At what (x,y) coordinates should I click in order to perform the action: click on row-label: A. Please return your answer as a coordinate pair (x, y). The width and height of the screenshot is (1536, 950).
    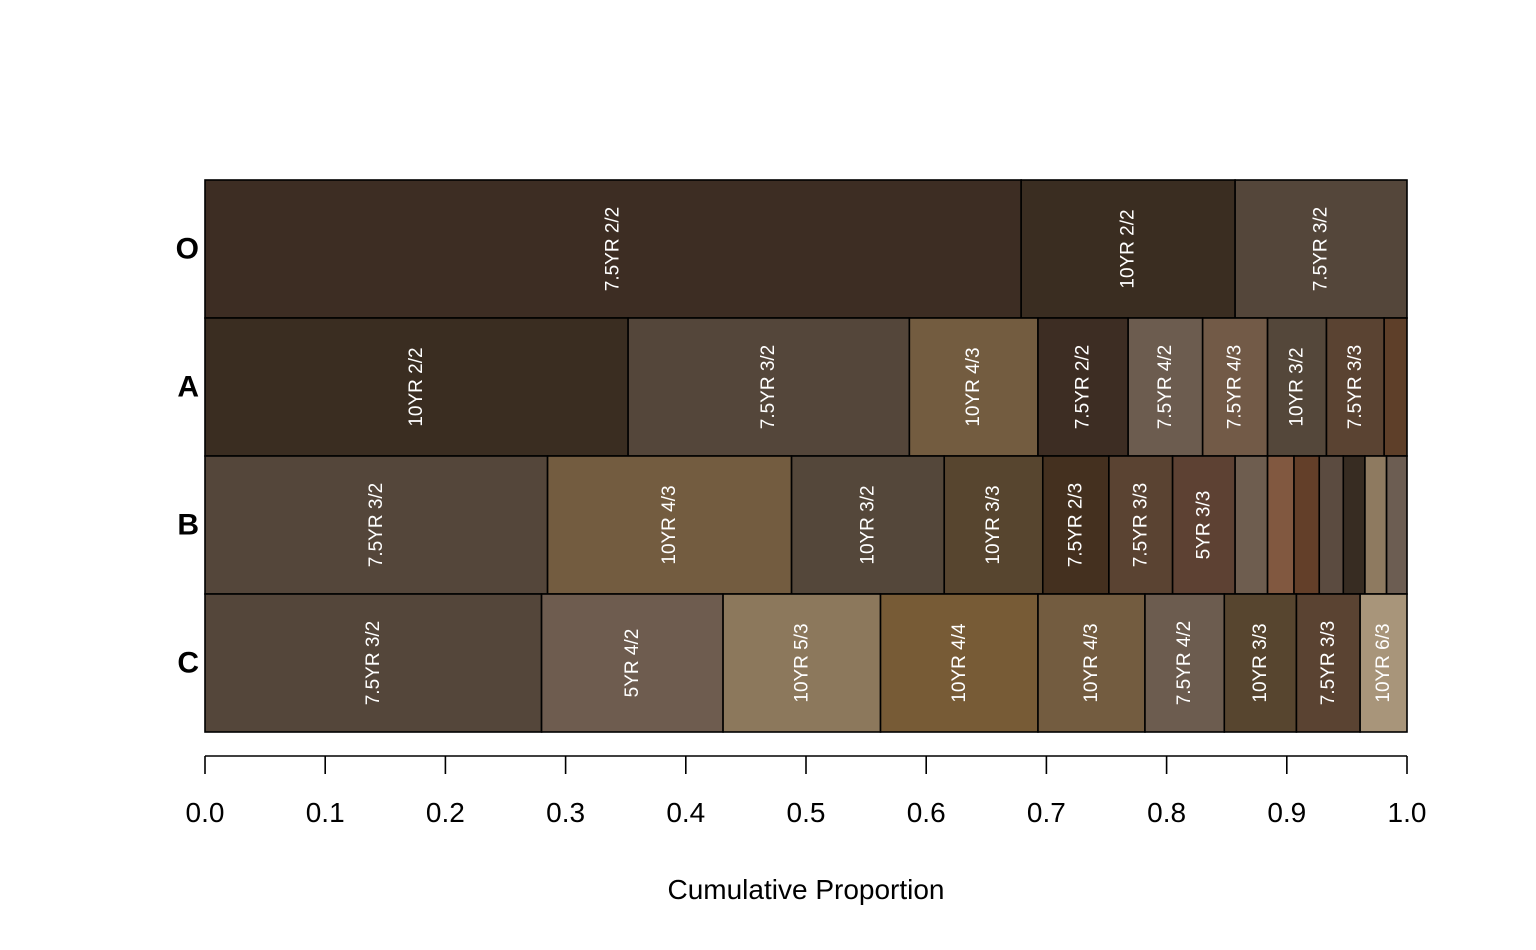
    Looking at the image, I should click on (188, 387).